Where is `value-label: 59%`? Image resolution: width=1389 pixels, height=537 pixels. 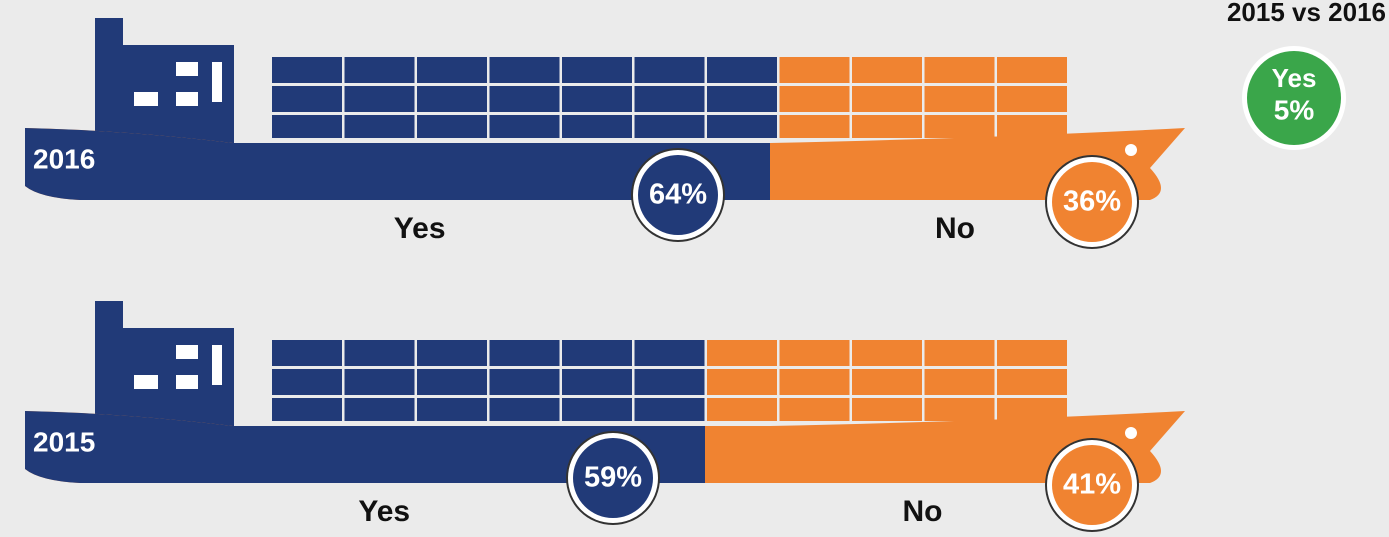
value-label: 59% is located at coordinates (613, 478).